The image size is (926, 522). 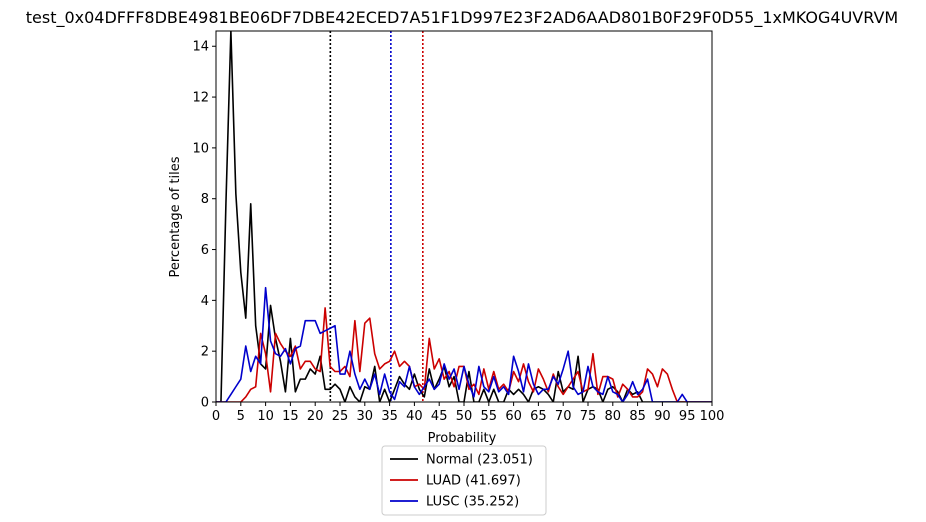 I want to click on x-tick-label: 70, so click(x=563, y=416).